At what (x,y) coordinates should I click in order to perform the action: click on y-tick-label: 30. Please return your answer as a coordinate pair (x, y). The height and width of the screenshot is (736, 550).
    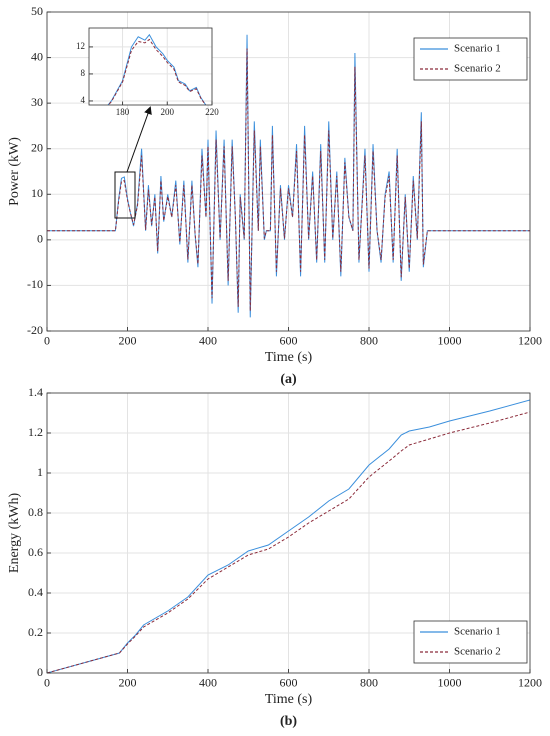
    Looking at the image, I should click on (37, 102).